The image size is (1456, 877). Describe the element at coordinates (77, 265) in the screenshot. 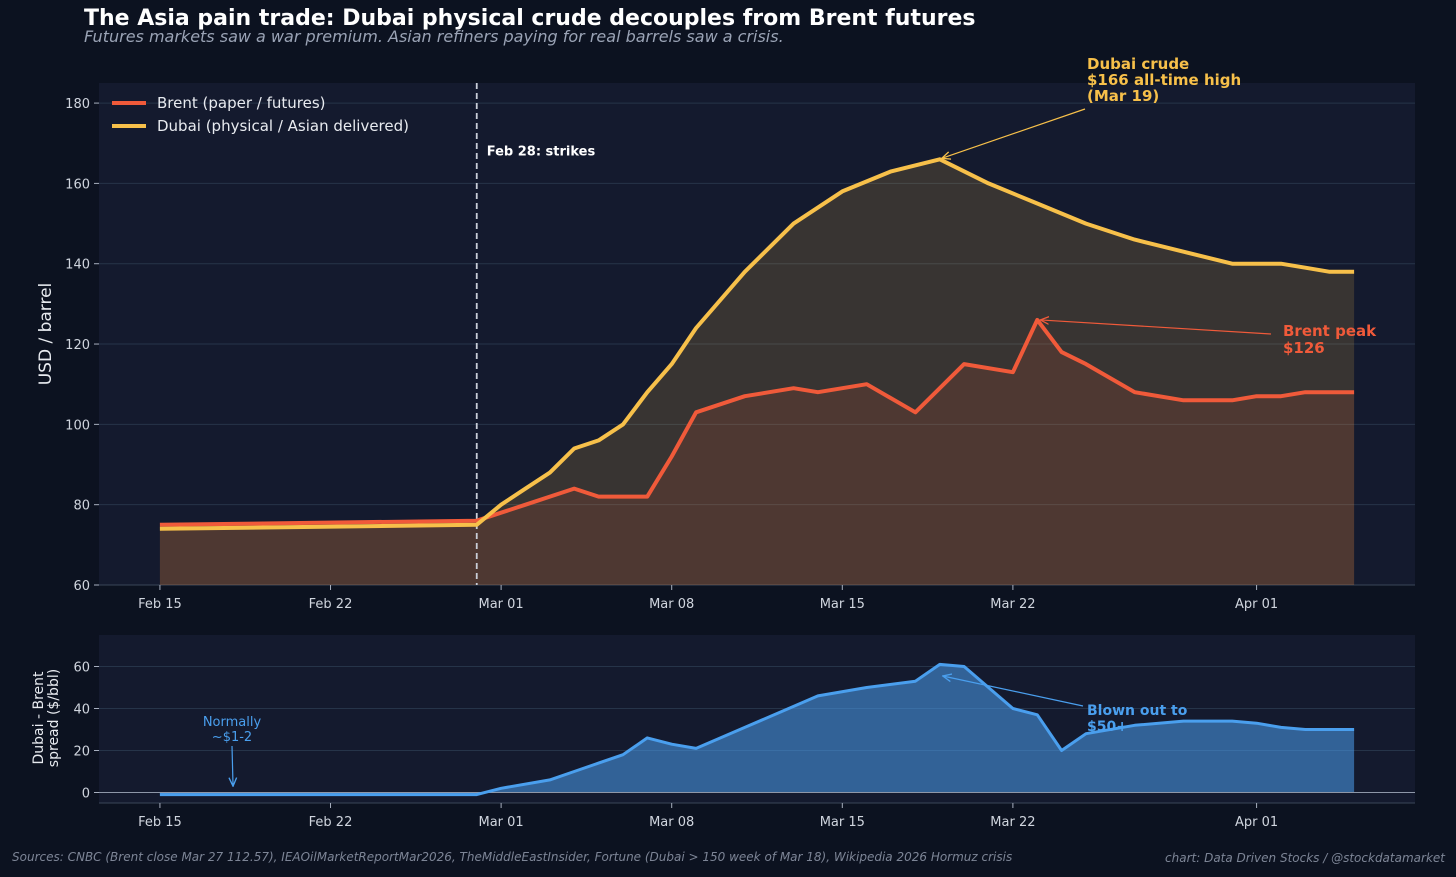

I see `y-tick-label: 140` at that location.